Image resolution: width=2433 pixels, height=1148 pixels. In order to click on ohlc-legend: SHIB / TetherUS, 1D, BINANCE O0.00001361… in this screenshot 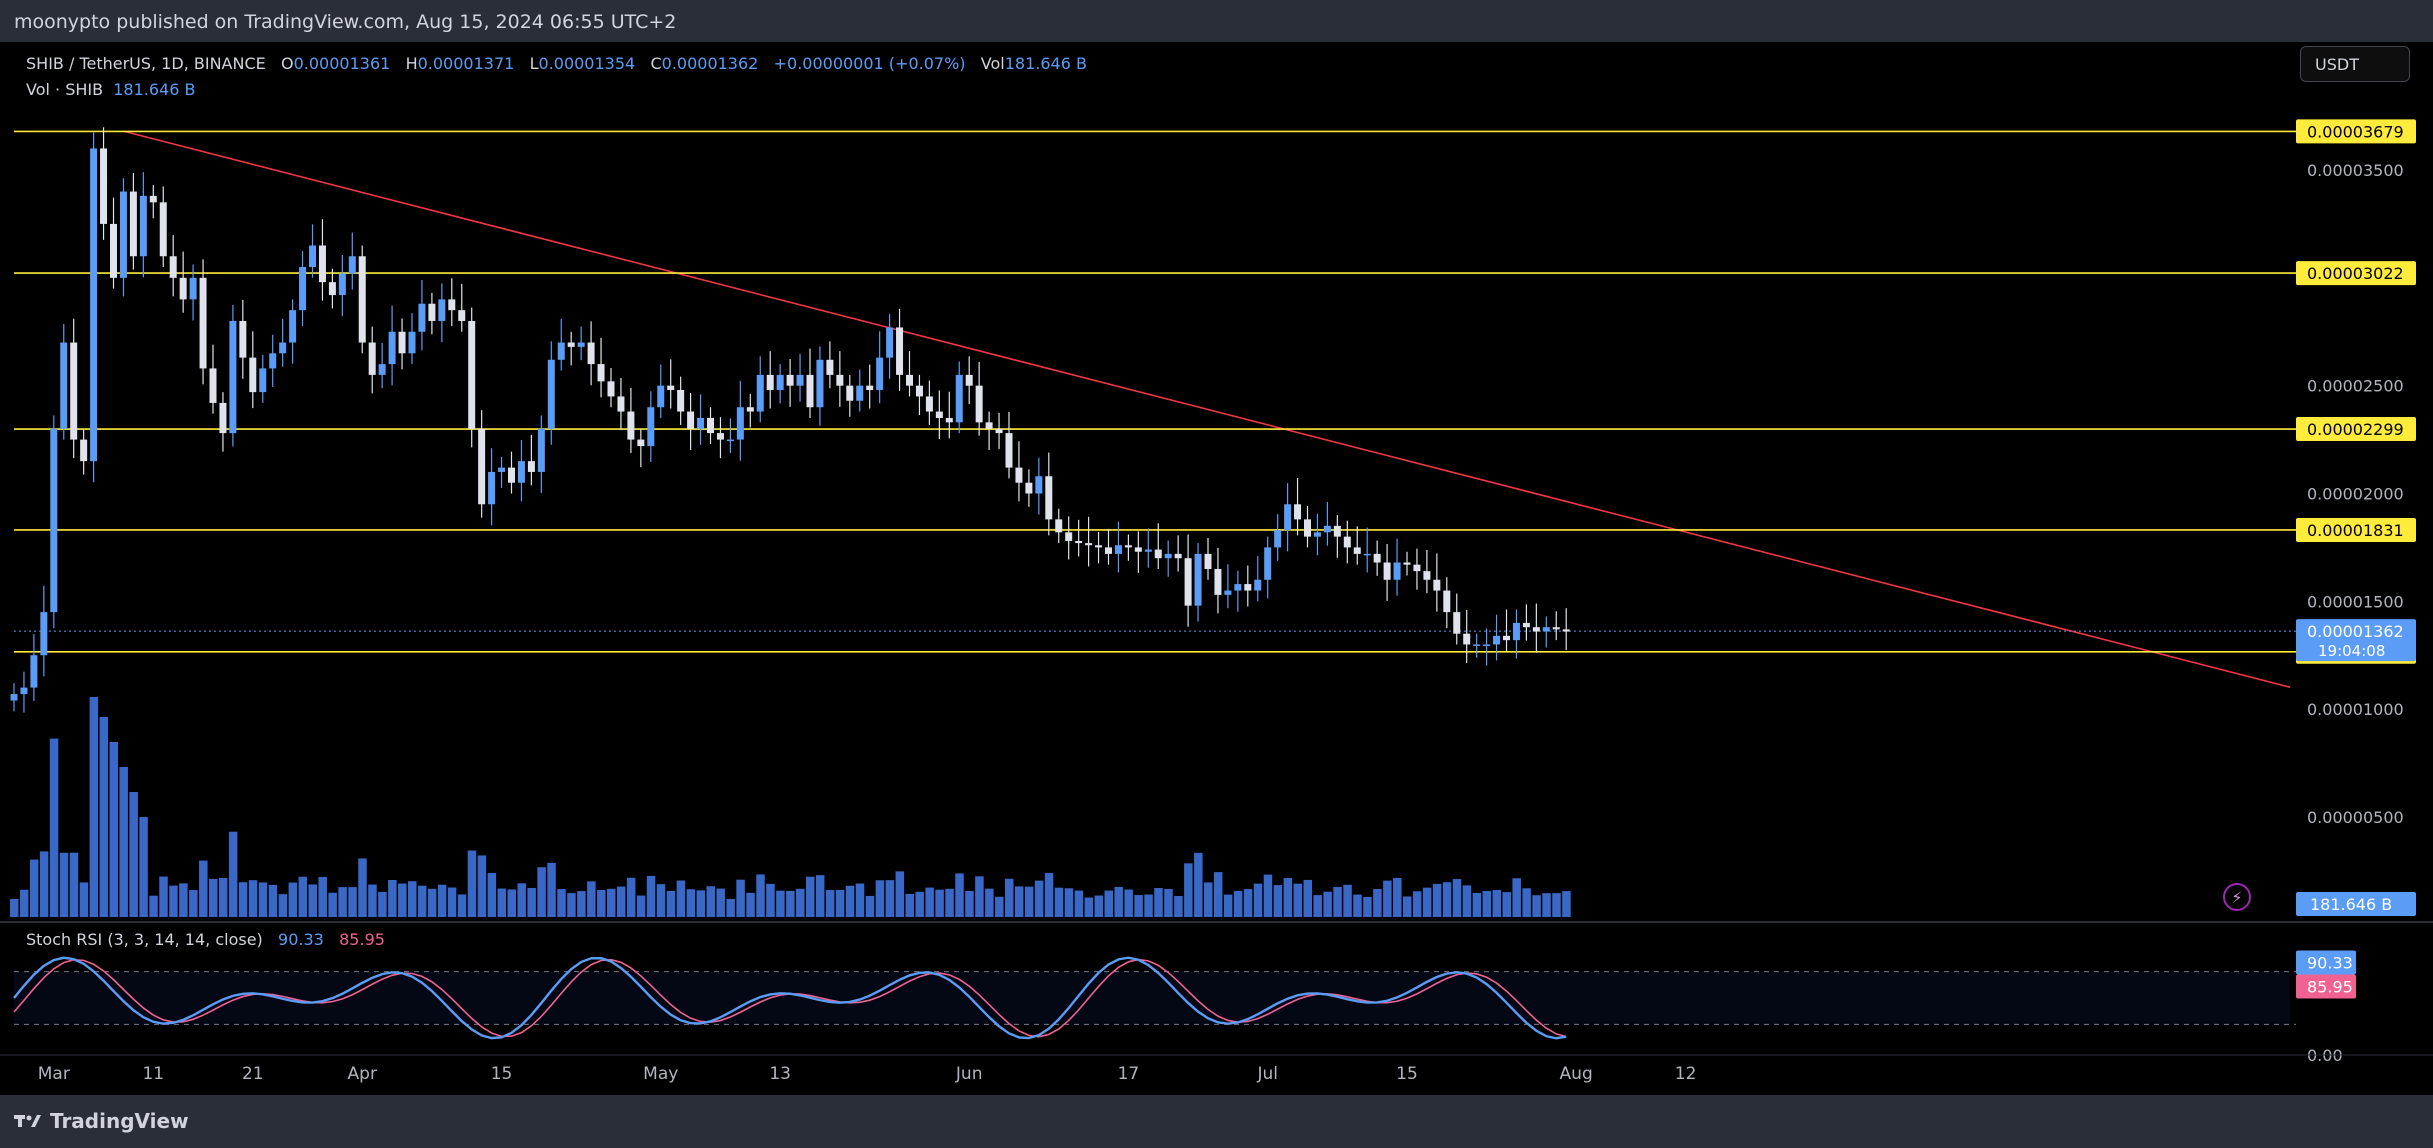, I will do `click(556, 63)`.